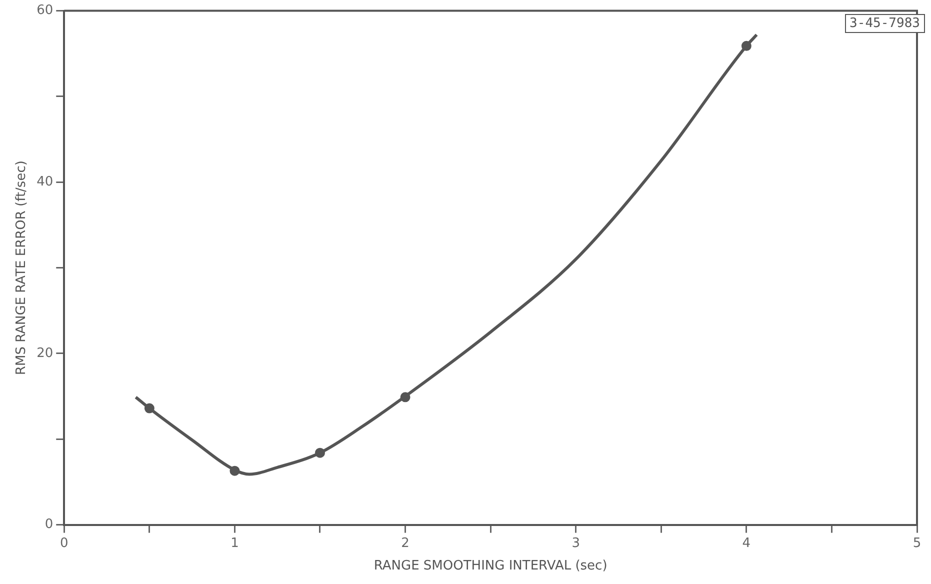 Image resolution: width=931 pixels, height=584 pixels. Describe the element at coordinates (49, 524) in the screenshot. I see `y-tick-label: 0` at that location.